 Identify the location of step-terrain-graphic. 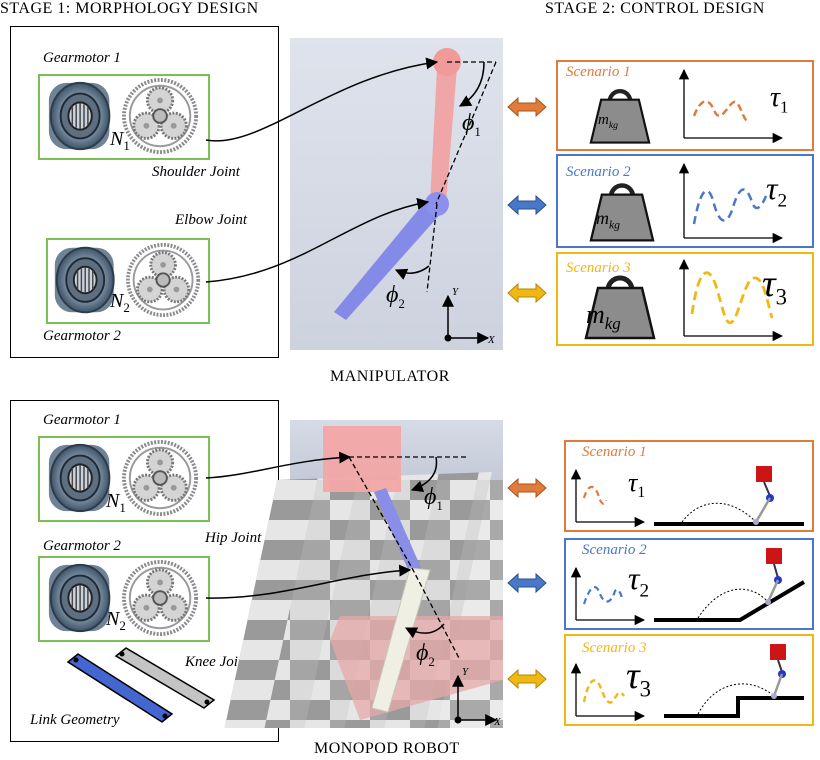
(734, 681).